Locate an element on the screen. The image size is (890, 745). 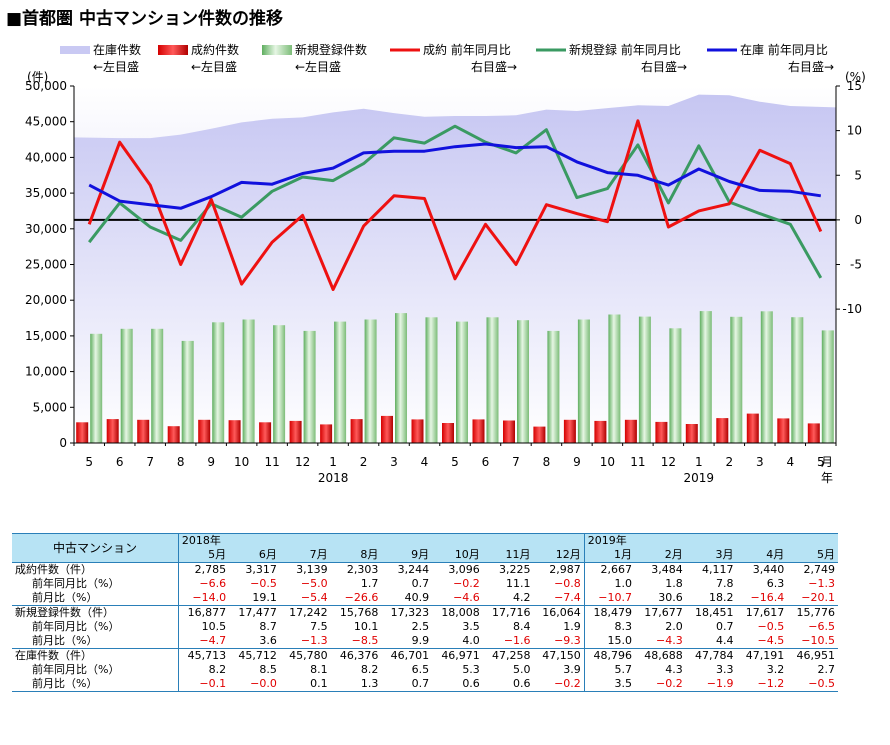
table-cell: 2,667 is located at coordinates (609, 569).